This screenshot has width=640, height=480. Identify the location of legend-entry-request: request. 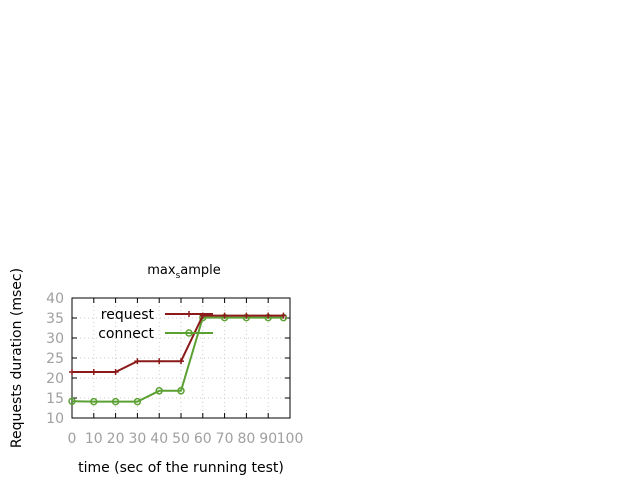
(157, 315).